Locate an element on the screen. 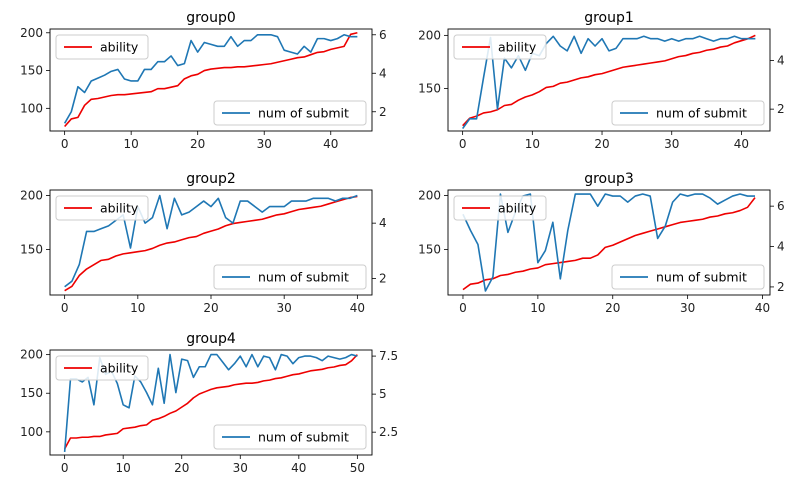 The image size is (792, 488). x-tick-label: 50 is located at coordinates (357, 468).